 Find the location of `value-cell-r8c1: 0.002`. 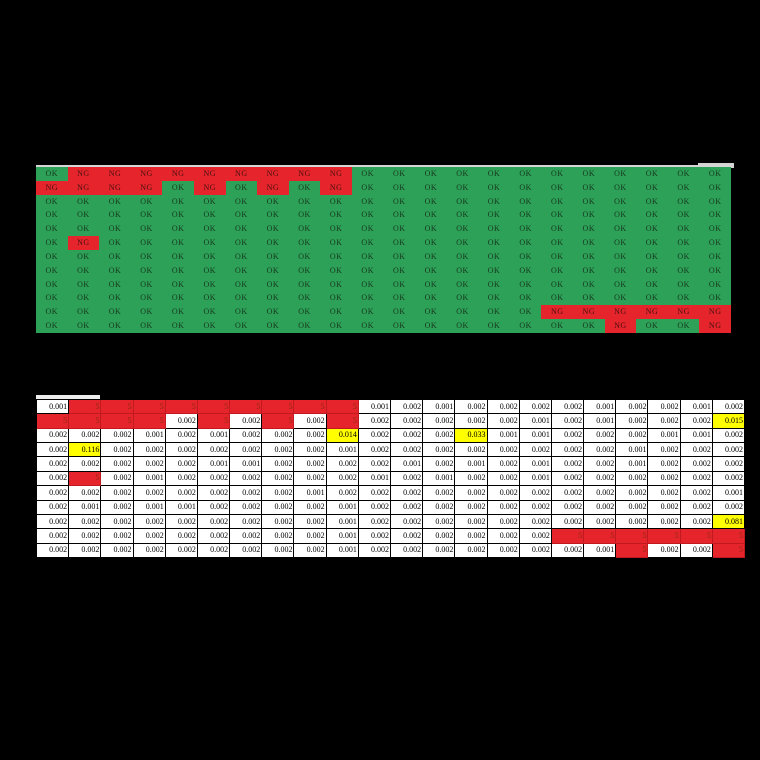

value-cell-r8c1: 0.002 is located at coordinates (53, 507).